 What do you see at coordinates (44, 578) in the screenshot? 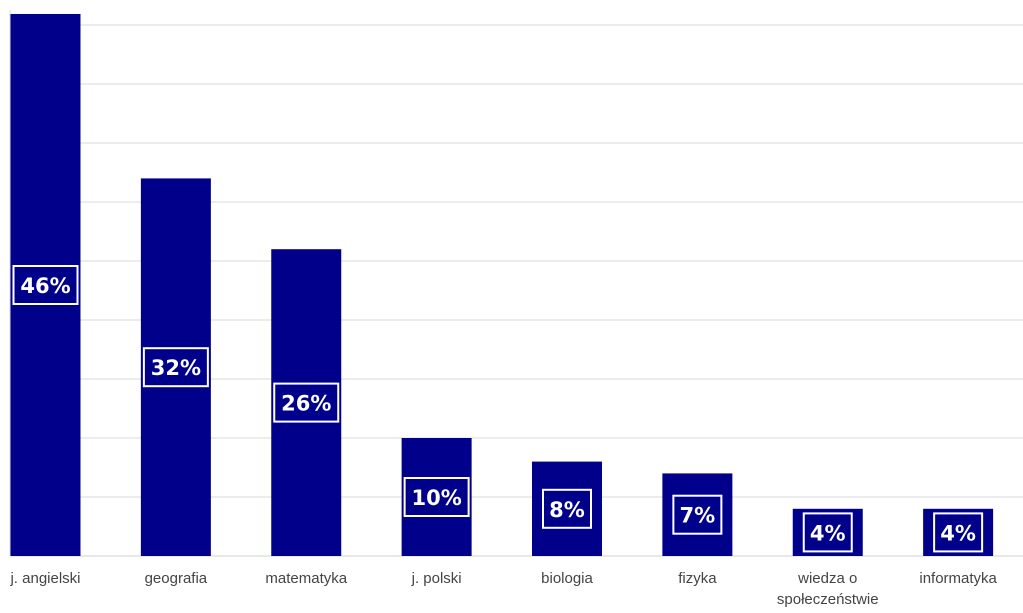
I see `category-label: j. angielski` at bounding box center [44, 578].